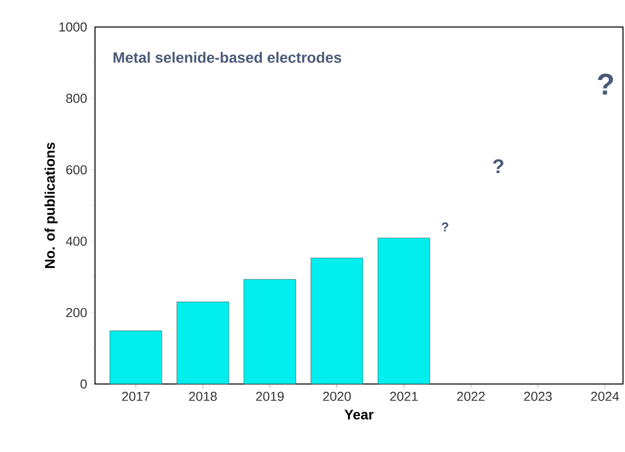 This screenshot has height=452, width=625. I want to click on y-tick-label: 1000, so click(73, 27).